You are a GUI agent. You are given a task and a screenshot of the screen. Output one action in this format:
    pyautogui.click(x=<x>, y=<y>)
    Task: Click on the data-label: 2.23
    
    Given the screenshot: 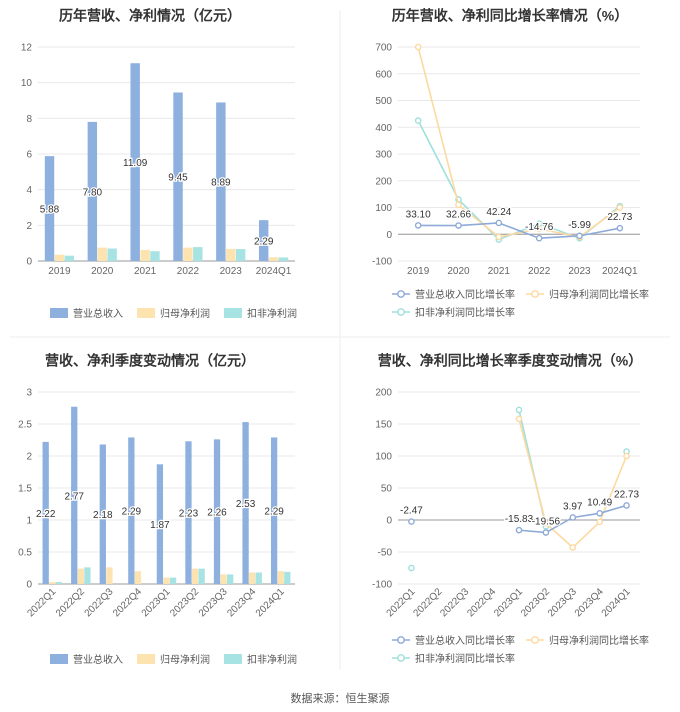 What is the action you would take?
    pyautogui.click(x=189, y=514)
    